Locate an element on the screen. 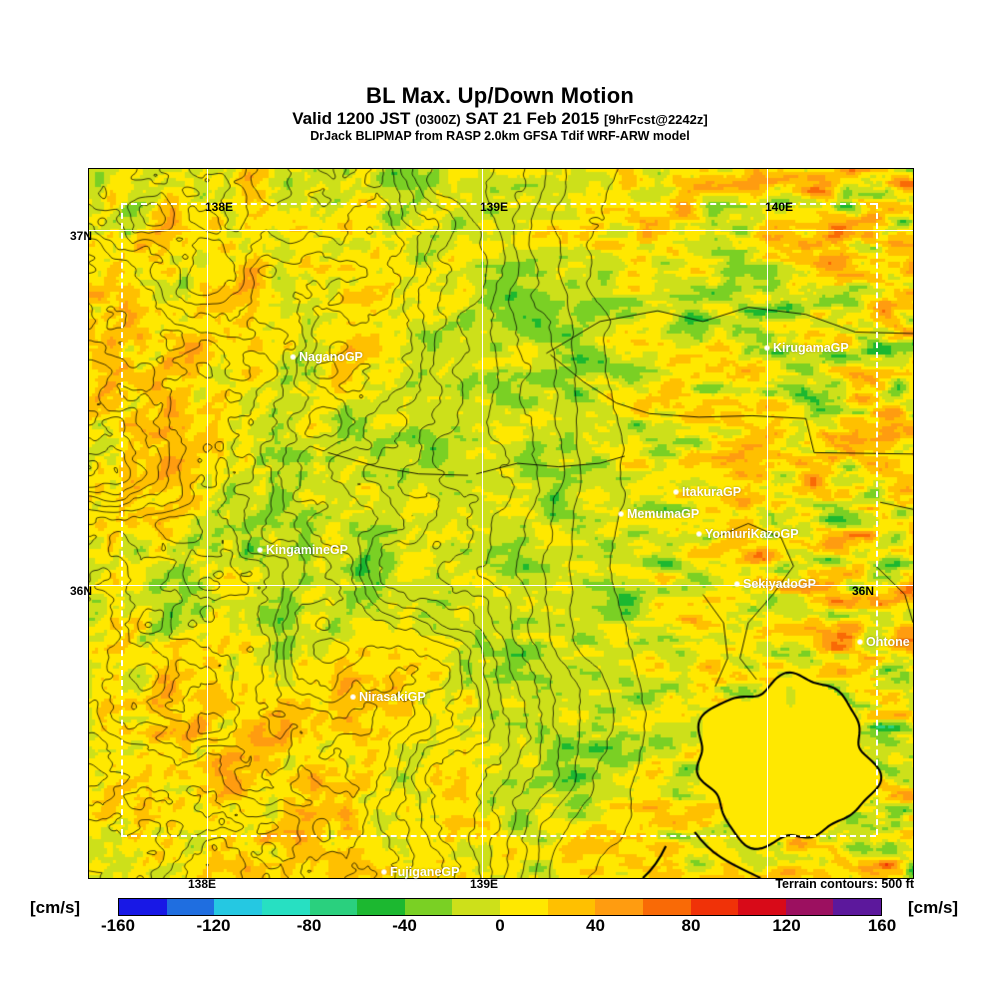 This screenshot has width=1000, height=1000. station-nirasakigp: NirasakiGP is located at coordinates (388, 697).